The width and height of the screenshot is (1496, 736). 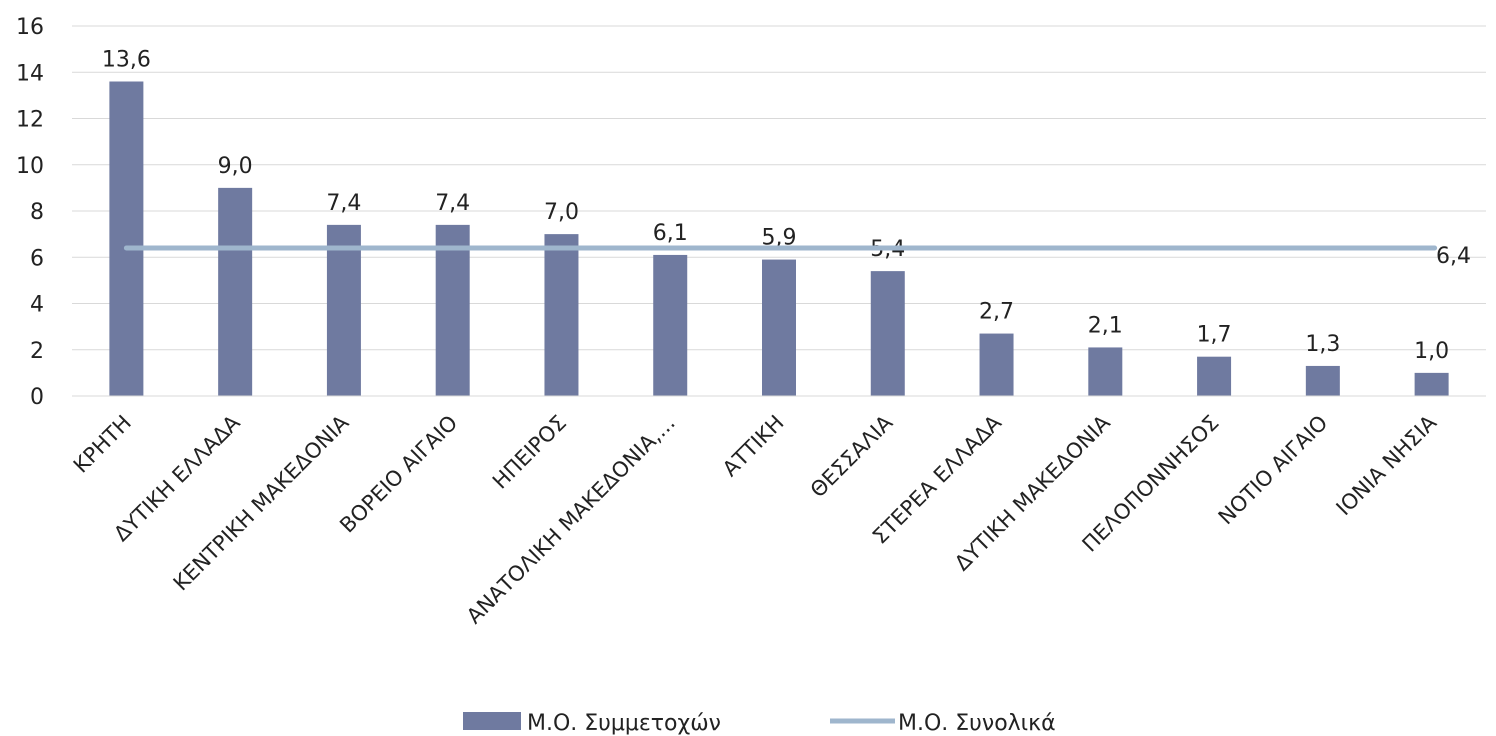 I want to click on bar-data-label: 6,1, so click(x=670, y=233).